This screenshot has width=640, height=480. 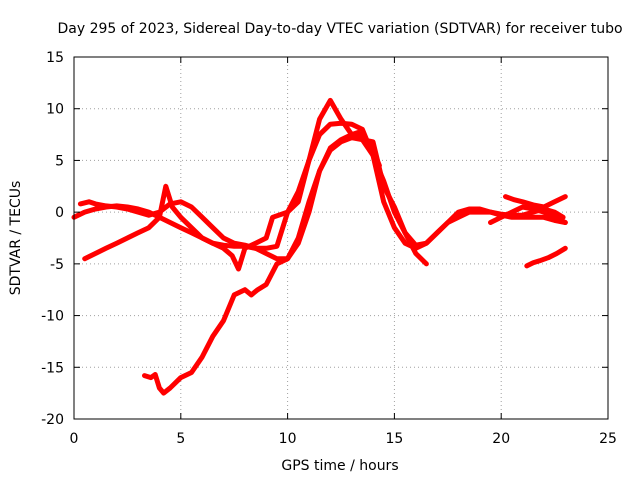 I want to click on x-tick-label: 25, so click(x=608, y=439).